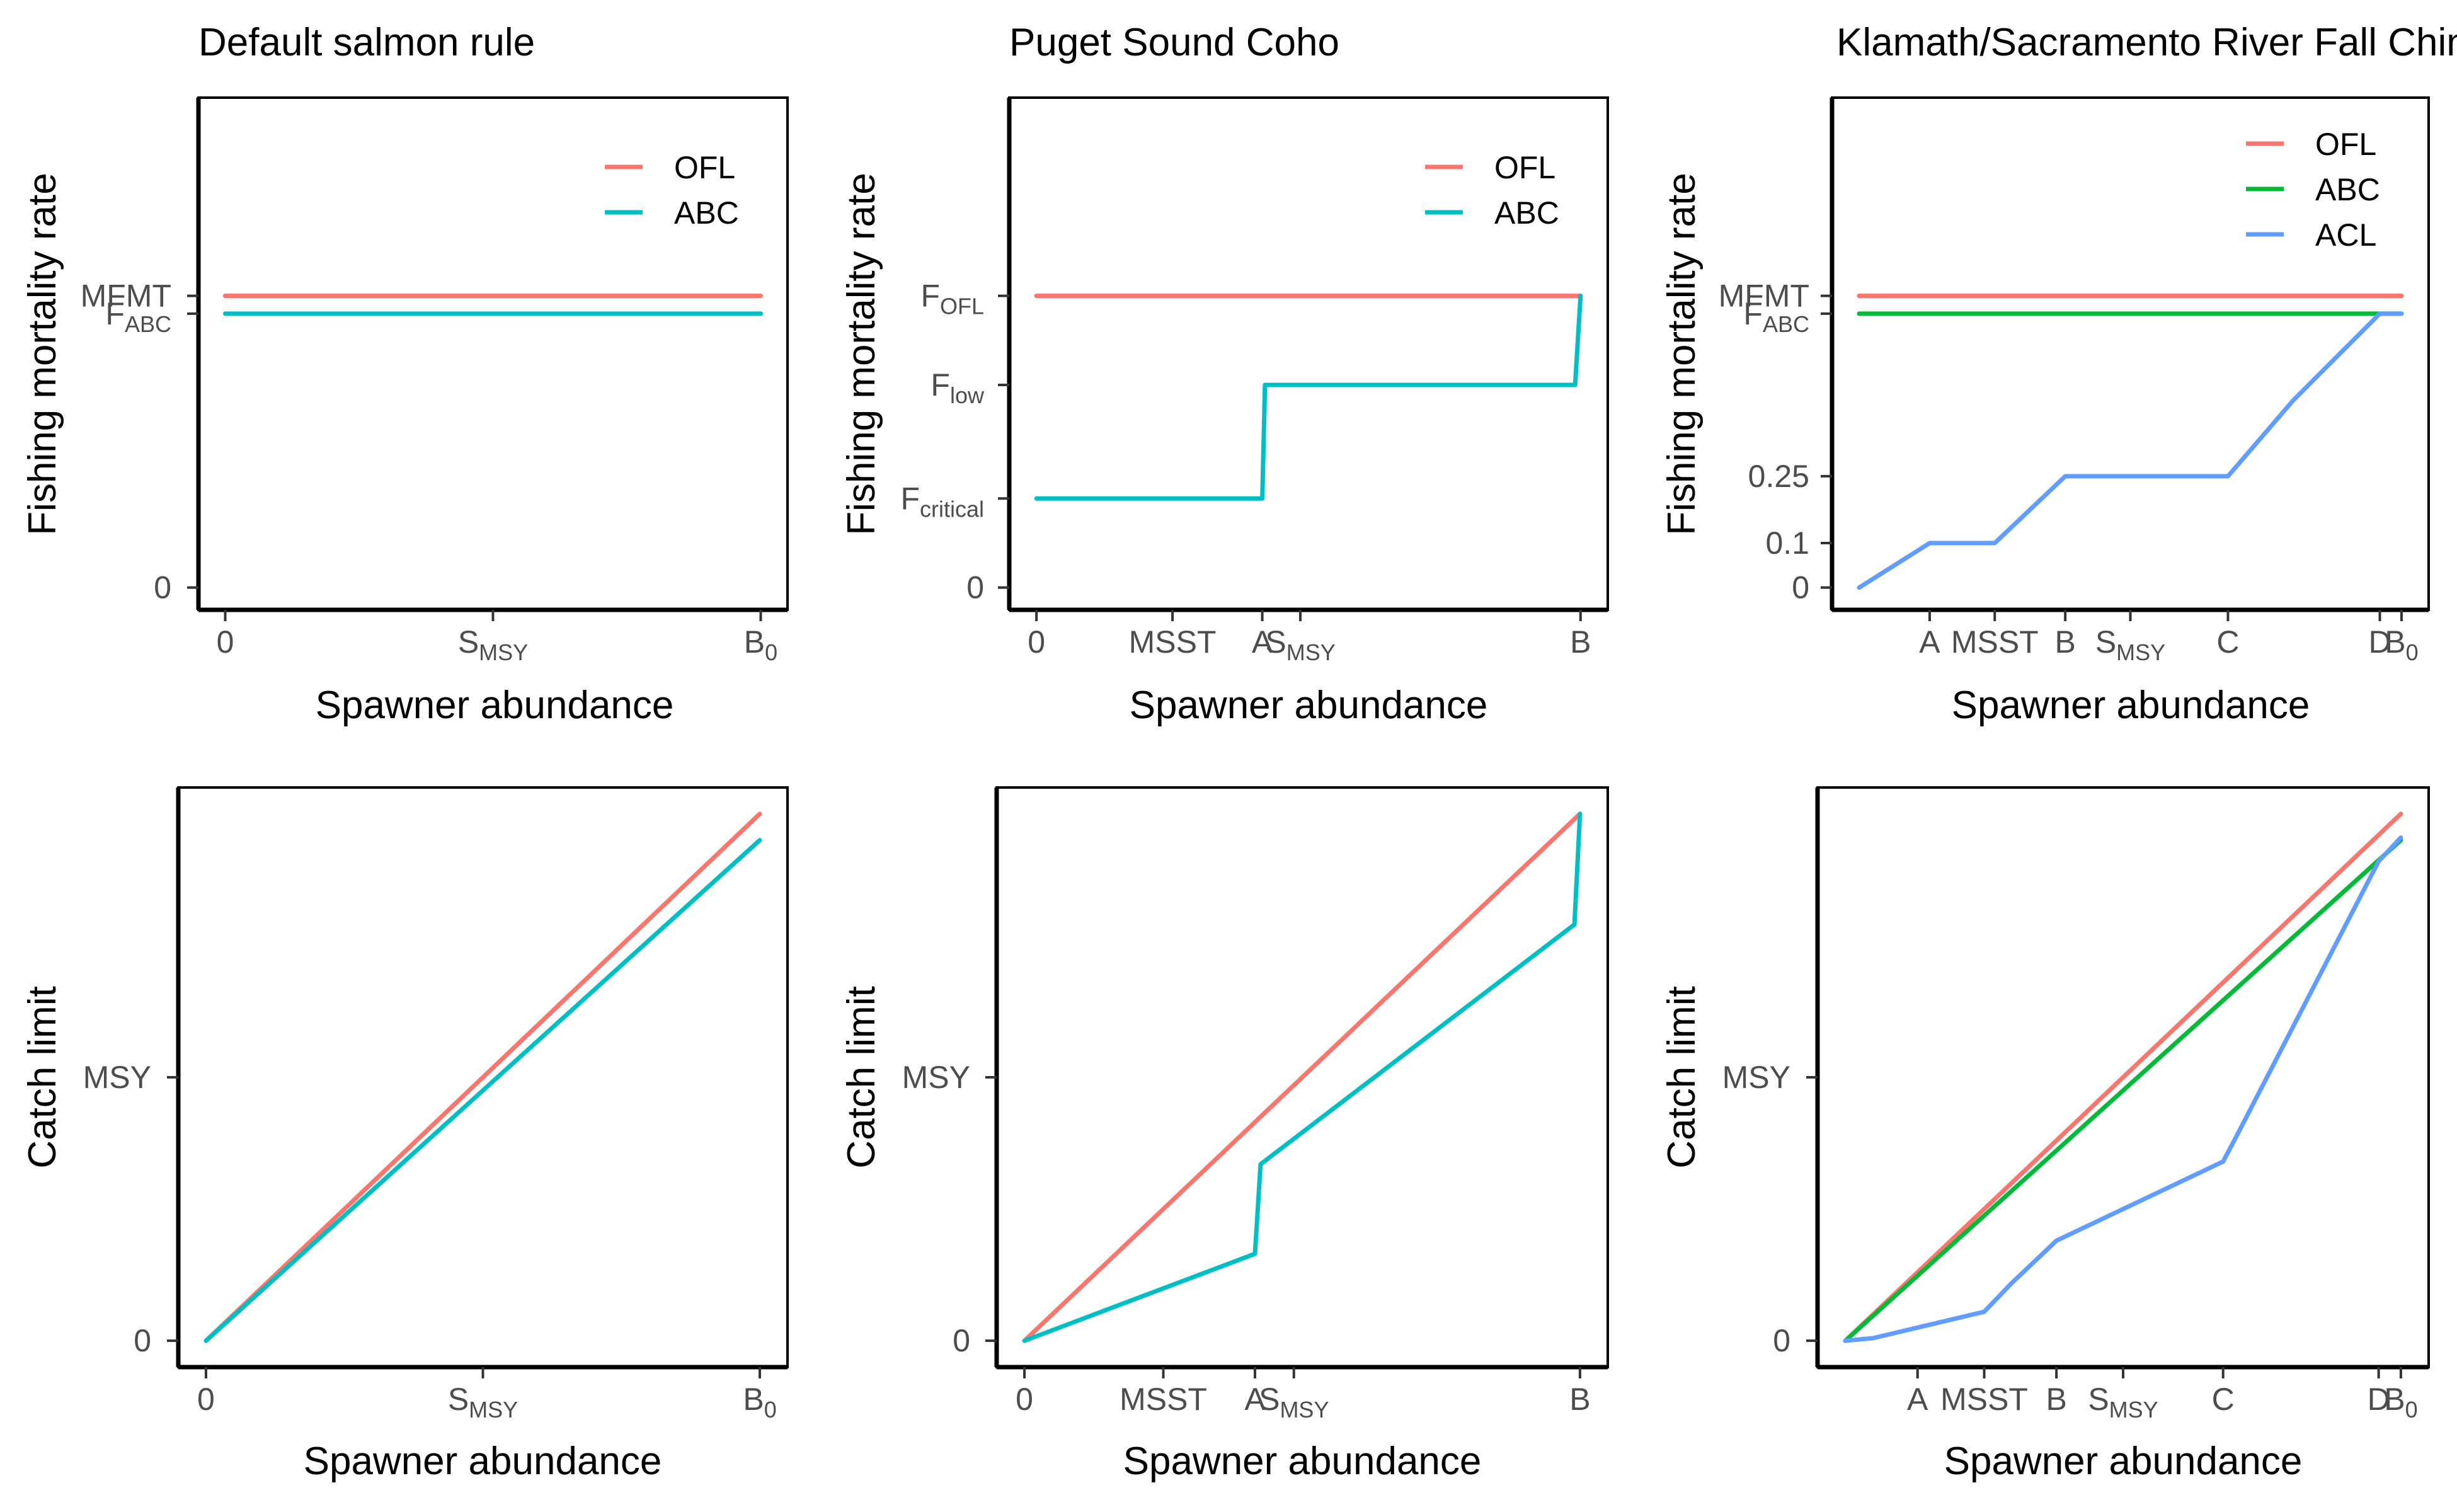 The width and height of the screenshot is (2457, 1512). I want to click on tick-main: 0.25, so click(1778, 476).